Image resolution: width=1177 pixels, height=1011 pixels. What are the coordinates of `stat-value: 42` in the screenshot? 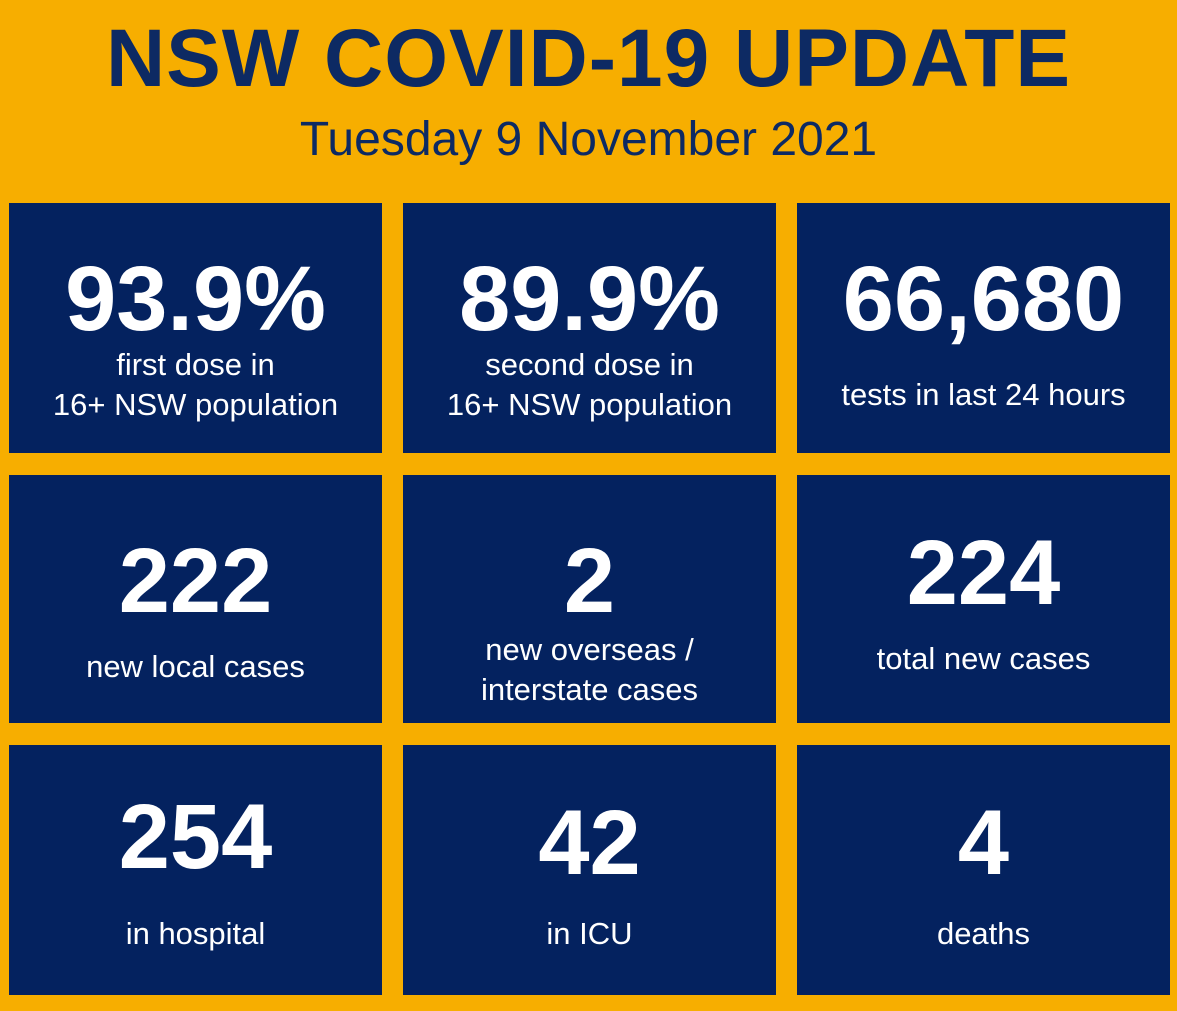 It's located at (589, 843).